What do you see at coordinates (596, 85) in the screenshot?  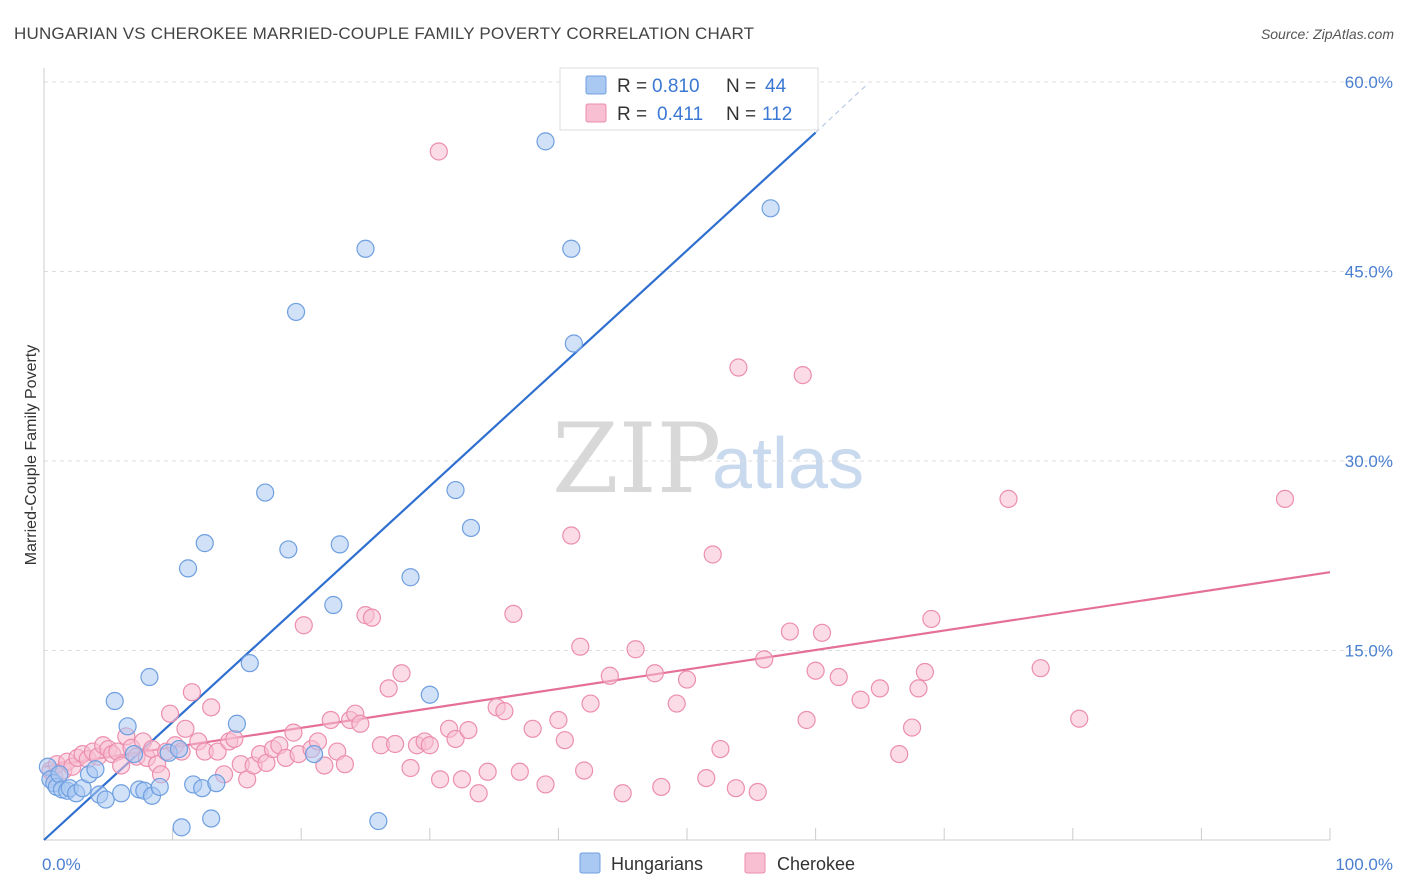 I see `hungarian-legend-swatch` at bounding box center [596, 85].